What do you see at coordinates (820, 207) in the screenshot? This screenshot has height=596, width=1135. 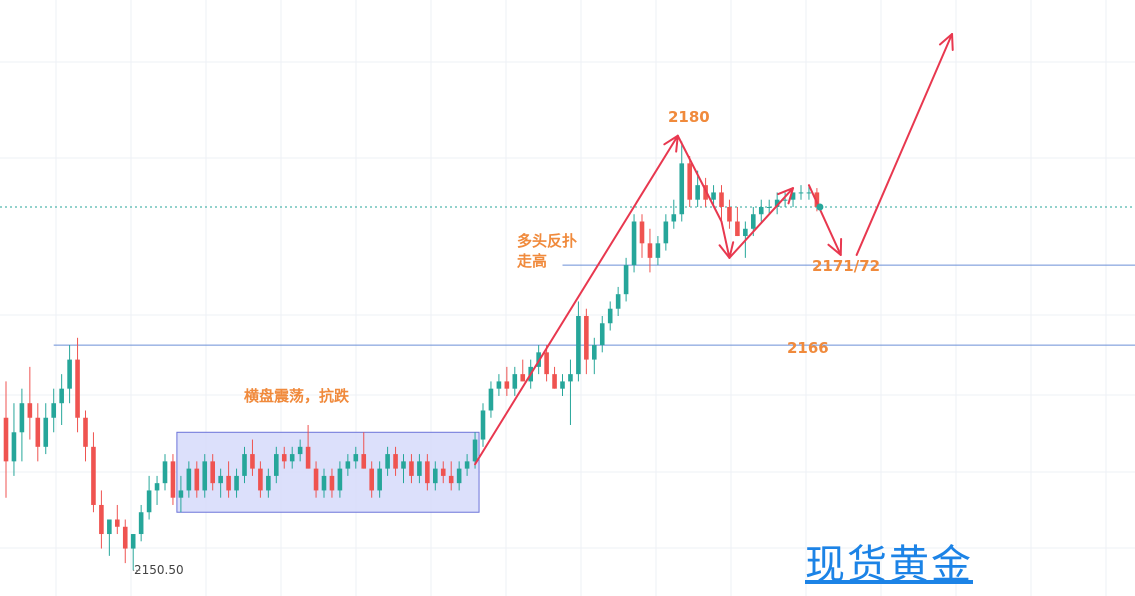 I see `last-price-dot` at bounding box center [820, 207].